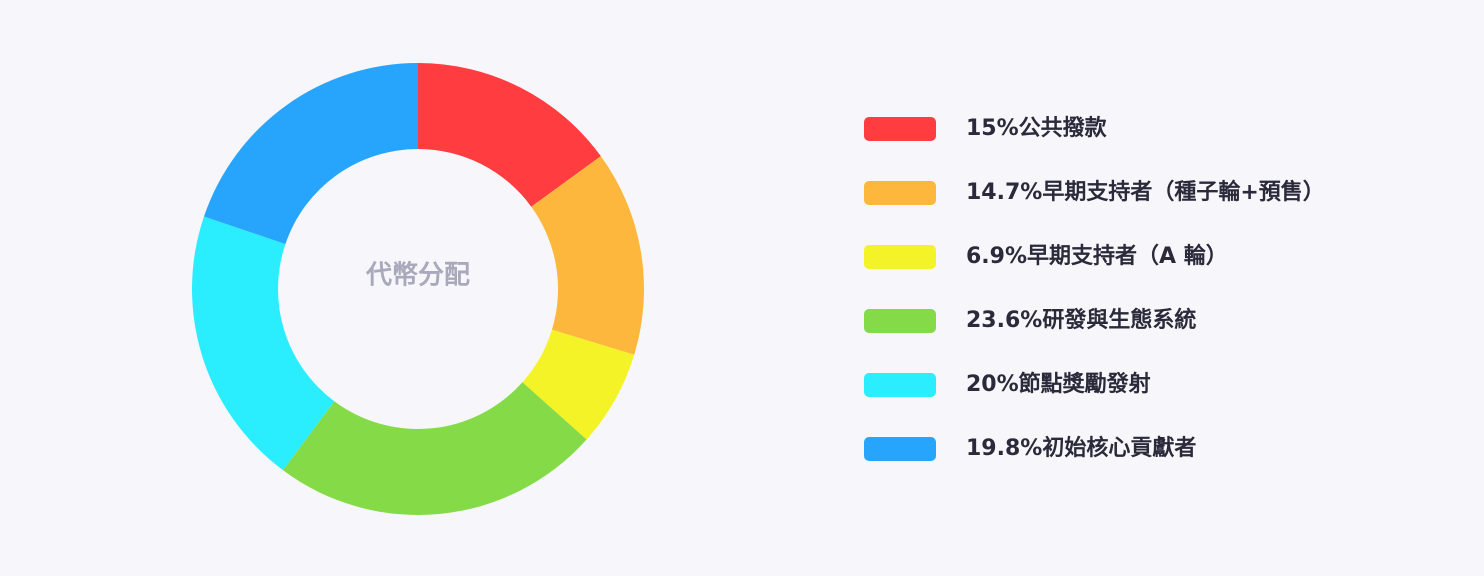 The height and width of the screenshot is (576, 1484). I want to click on legend-label: 23.6%研發與生態系統, so click(1081, 320).